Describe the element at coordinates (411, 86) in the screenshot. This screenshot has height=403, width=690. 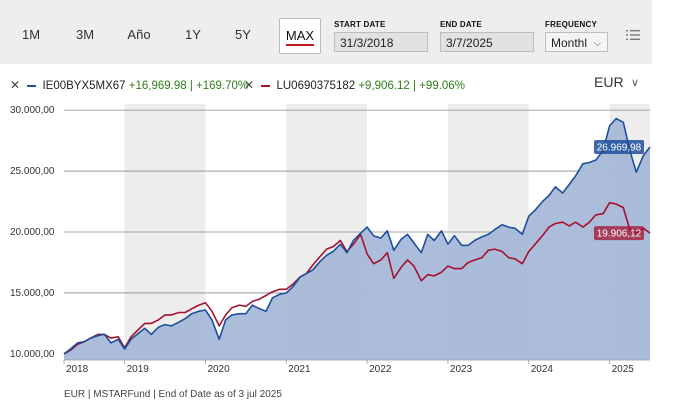
I see `legend-series-2-gain: +9,906.12 | +99.06%` at that location.